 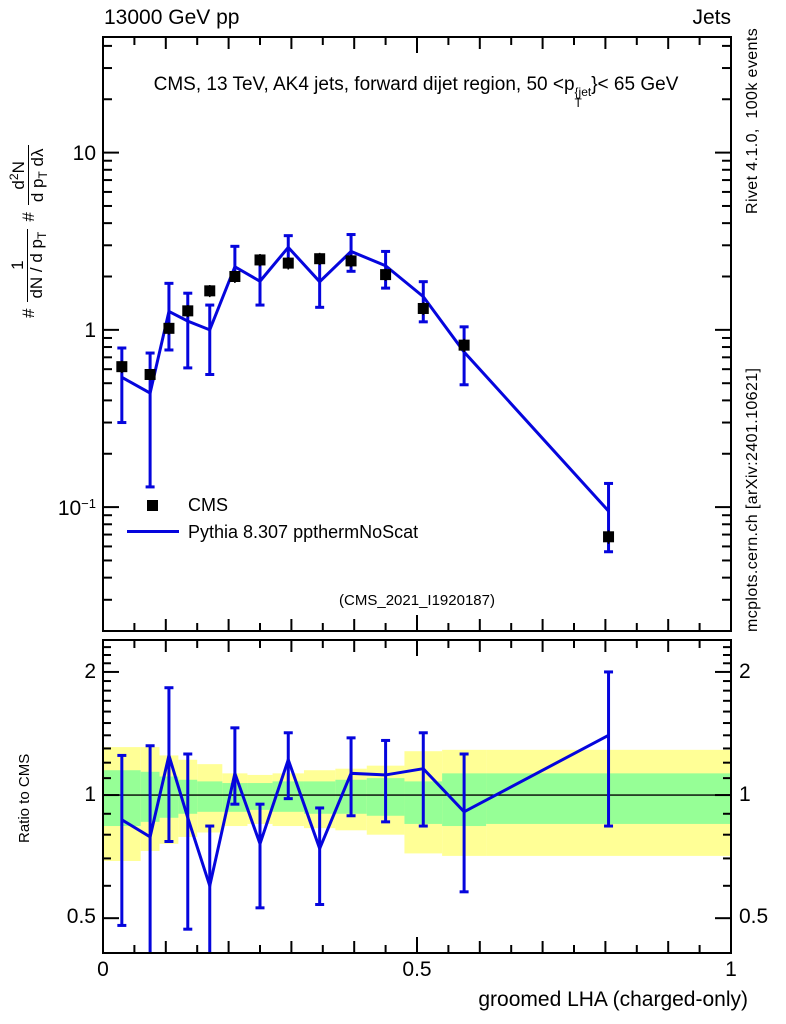 What do you see at coordinates (90, 794) in the screenshot?
I see `ratio-ytick-left-1: 1` at bounding box center [90, 794].